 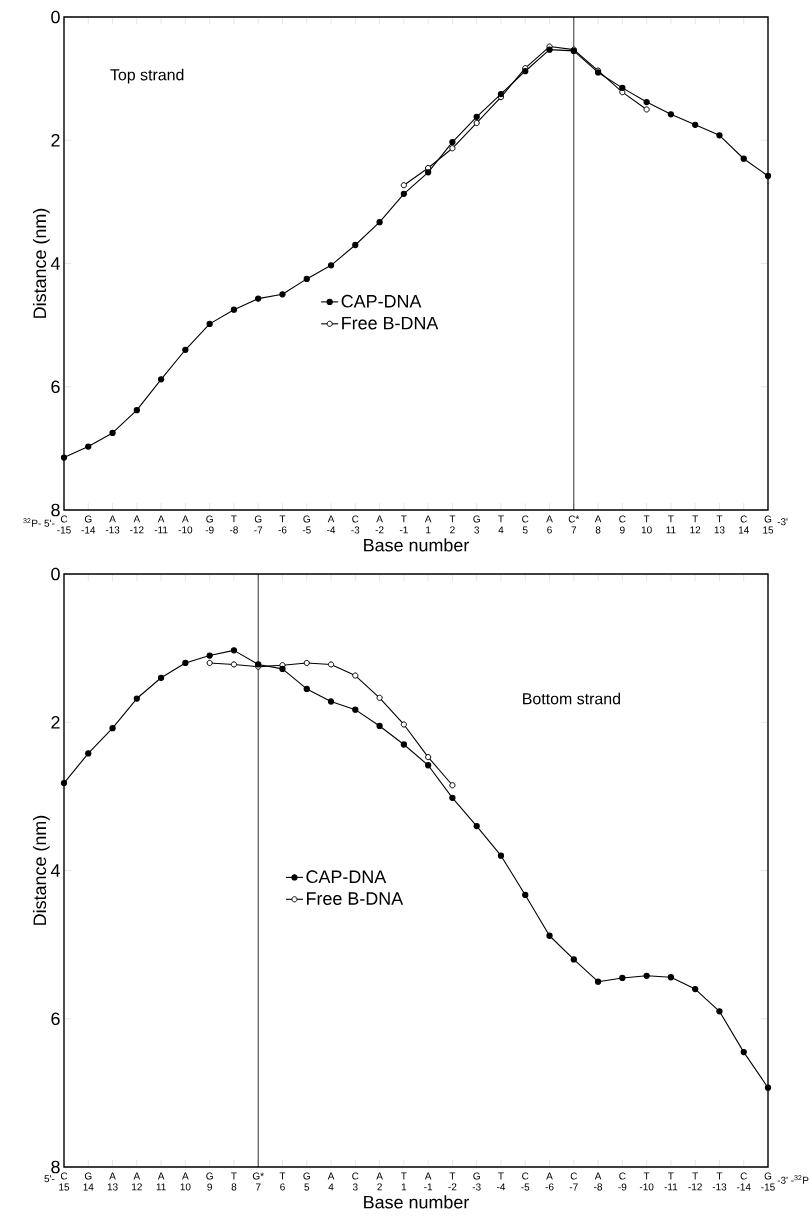 I want to click on x-tick-label: A -1, so click(x=428, y=1181).